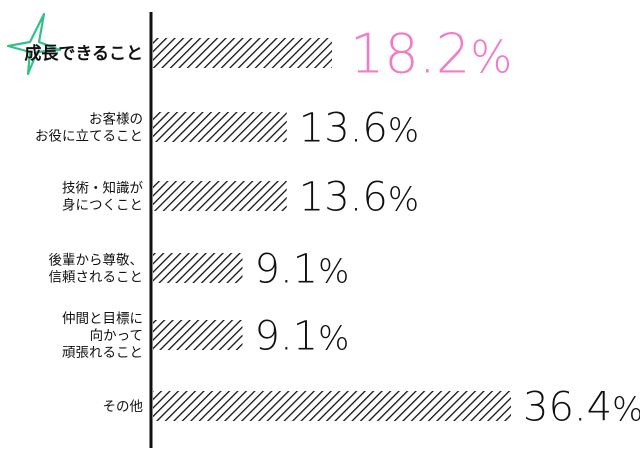  I want to click on category-label-2: お客様のお役に立てること, so click(89, 128).